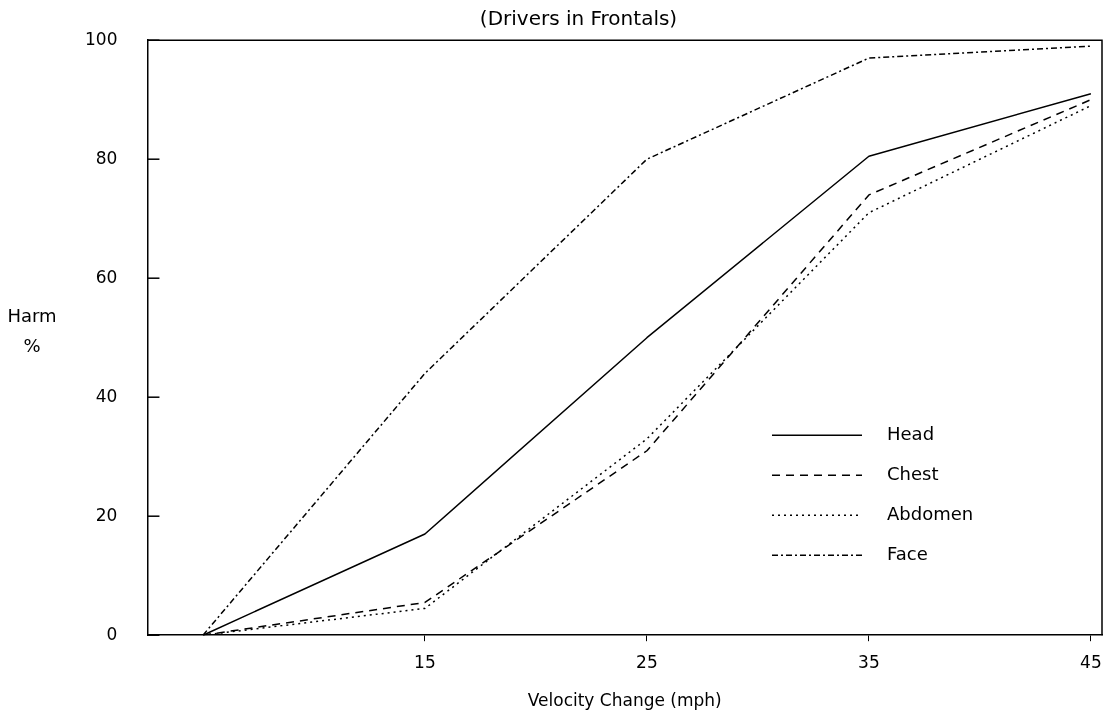 Image resolution: width=1117 pixels, height=721 pixels. I want to click on x-tick-label: 35, so click(869, 661).